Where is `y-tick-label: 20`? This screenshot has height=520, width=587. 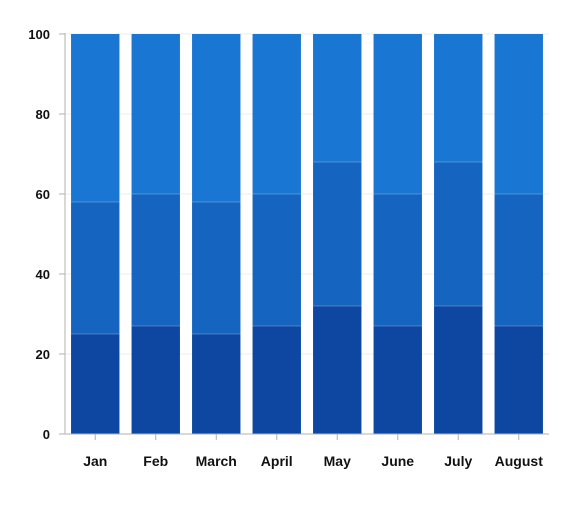
y-tick-label: 20 is located at coordinates (43, 354).